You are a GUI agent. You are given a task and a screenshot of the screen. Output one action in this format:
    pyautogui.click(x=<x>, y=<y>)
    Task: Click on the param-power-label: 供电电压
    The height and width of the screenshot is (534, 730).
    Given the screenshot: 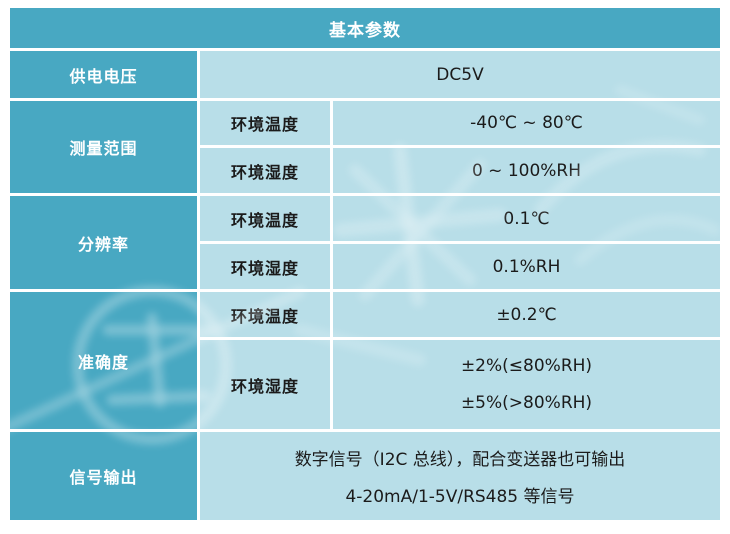 What is the action you would take?
    pyautogui.click(x=103, y=74)
    